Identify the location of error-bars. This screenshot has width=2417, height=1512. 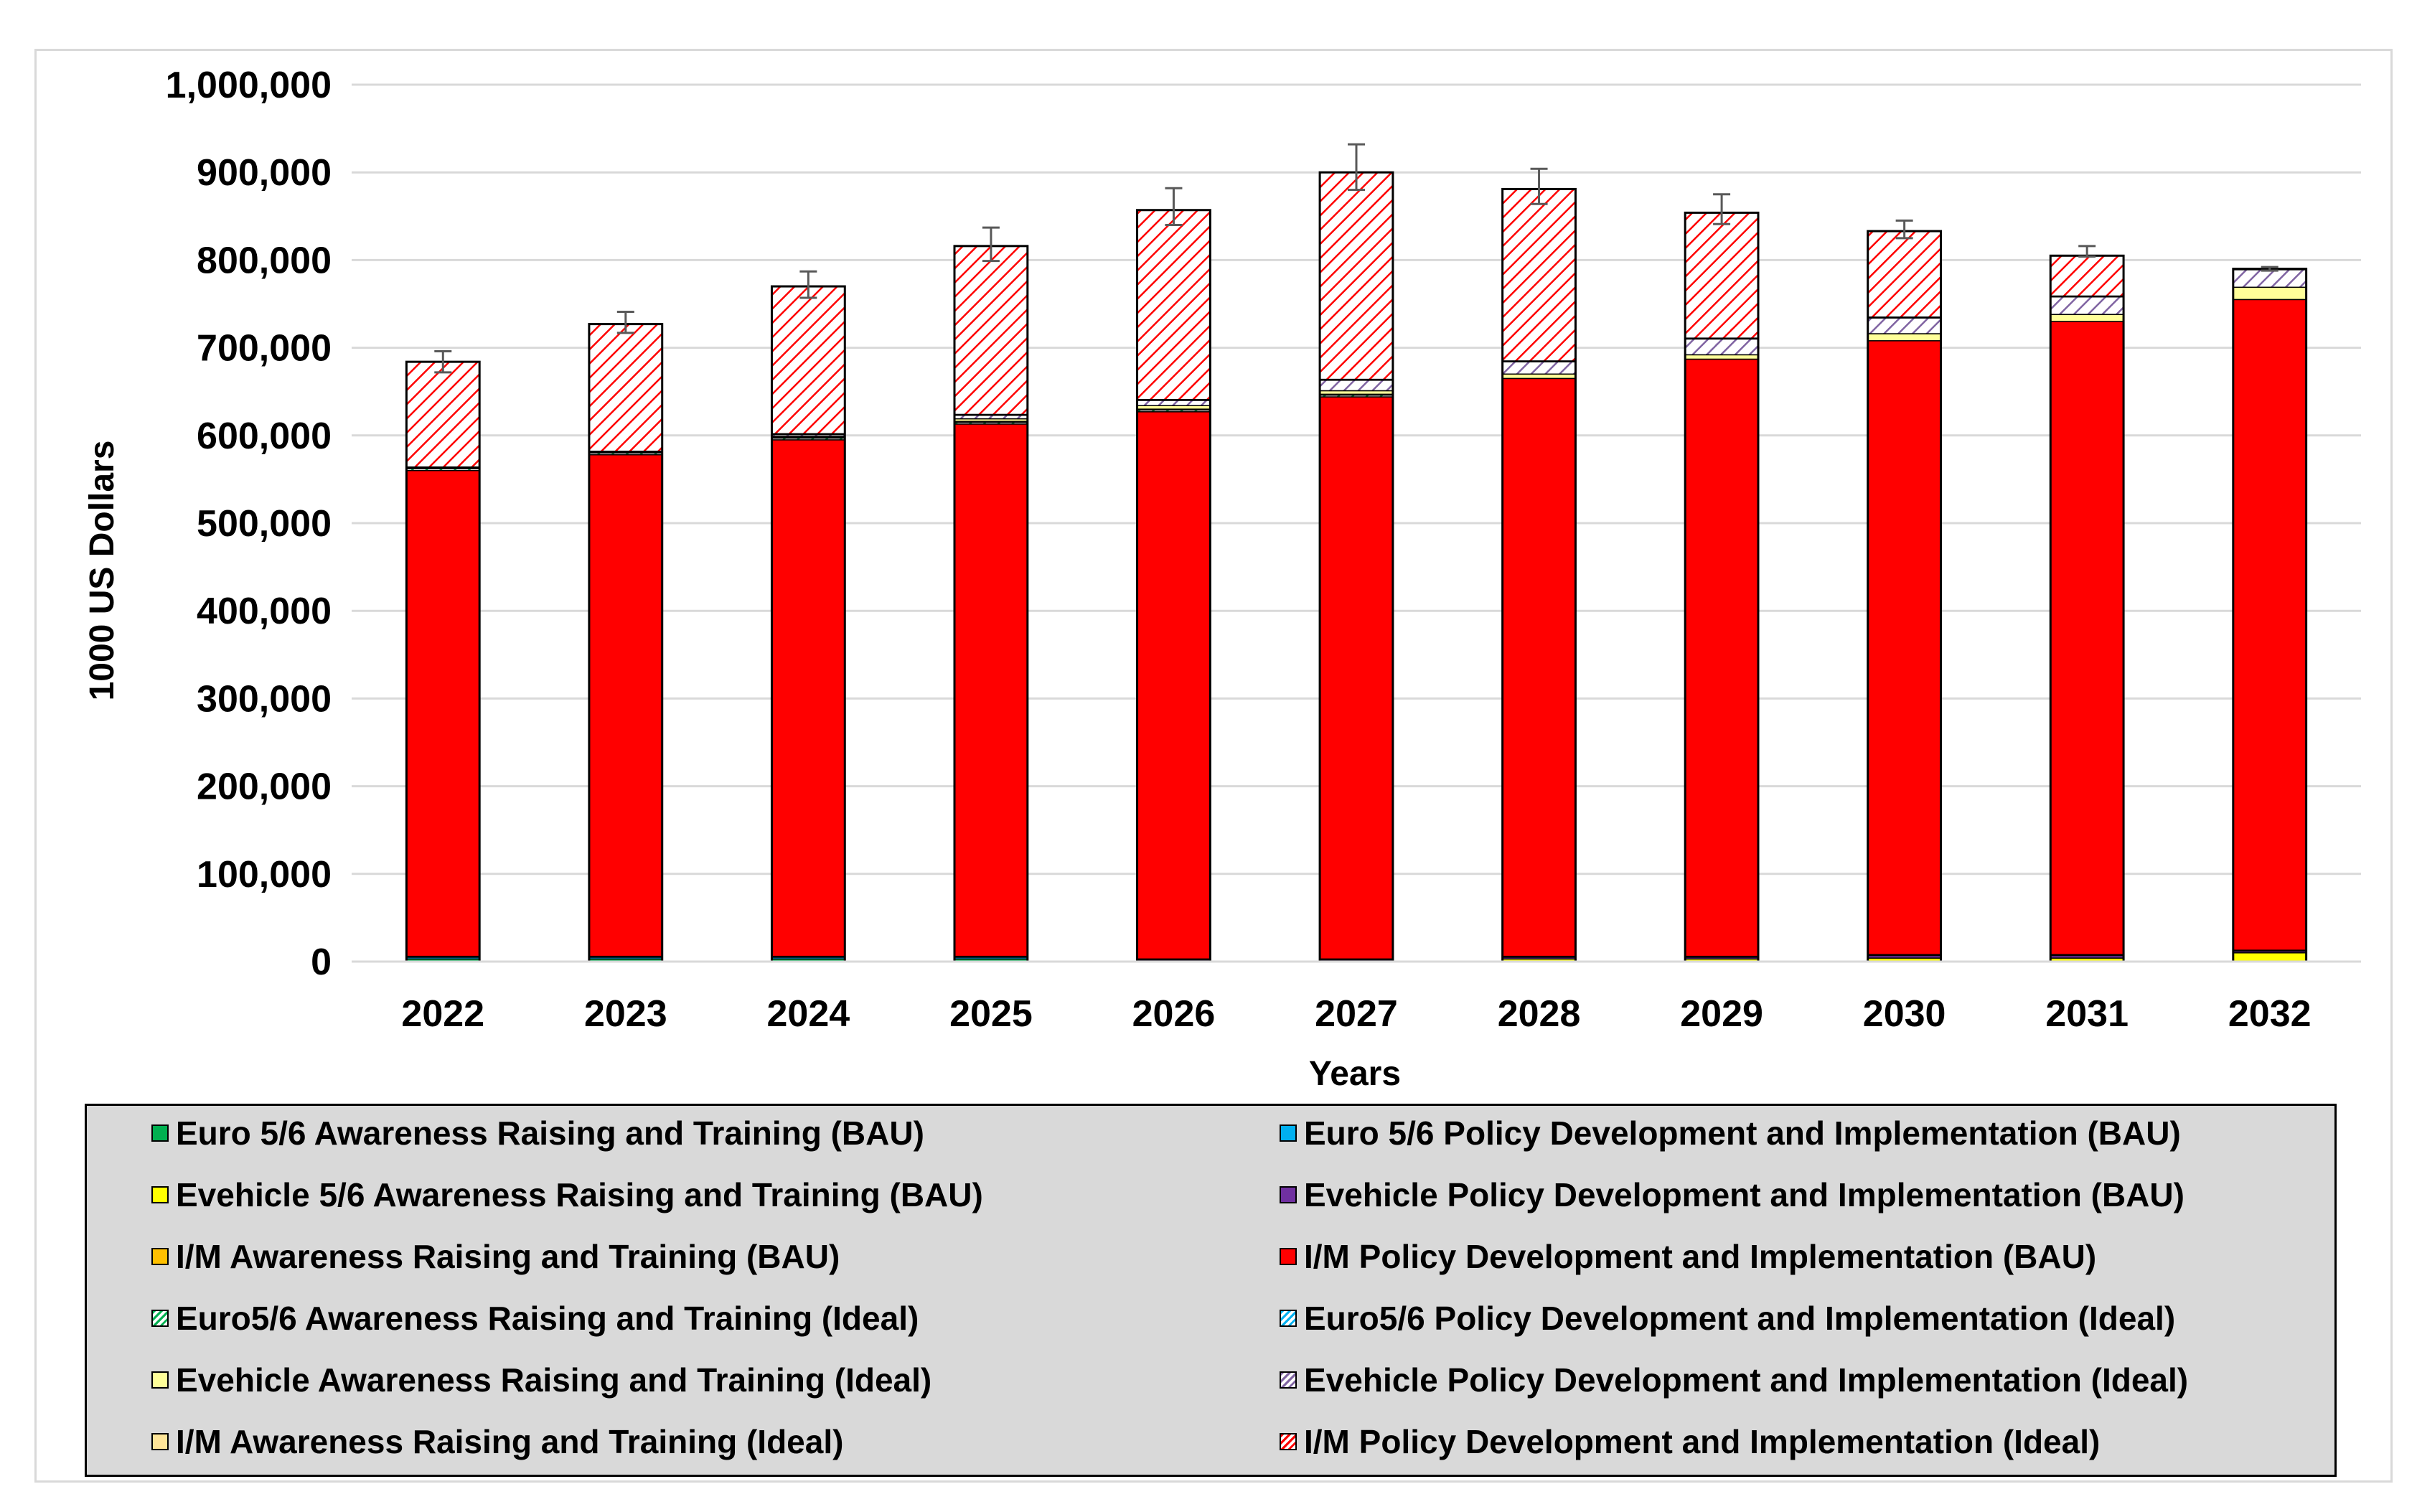
(1356, 259).